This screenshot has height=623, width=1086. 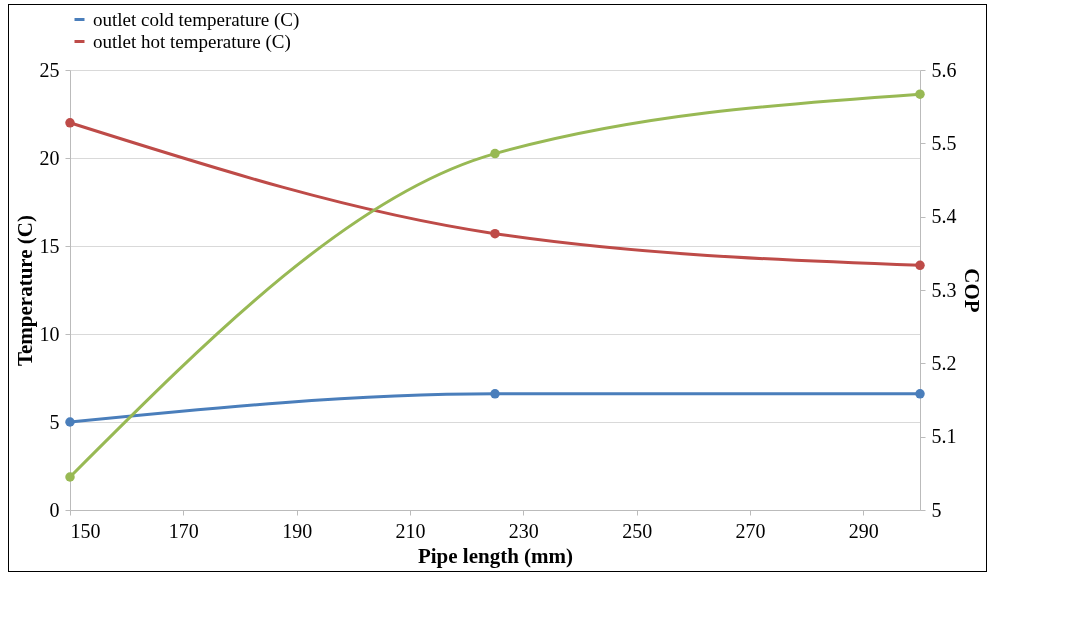 I want to click on x-tick-label: 170, so click(x=183, y=530).